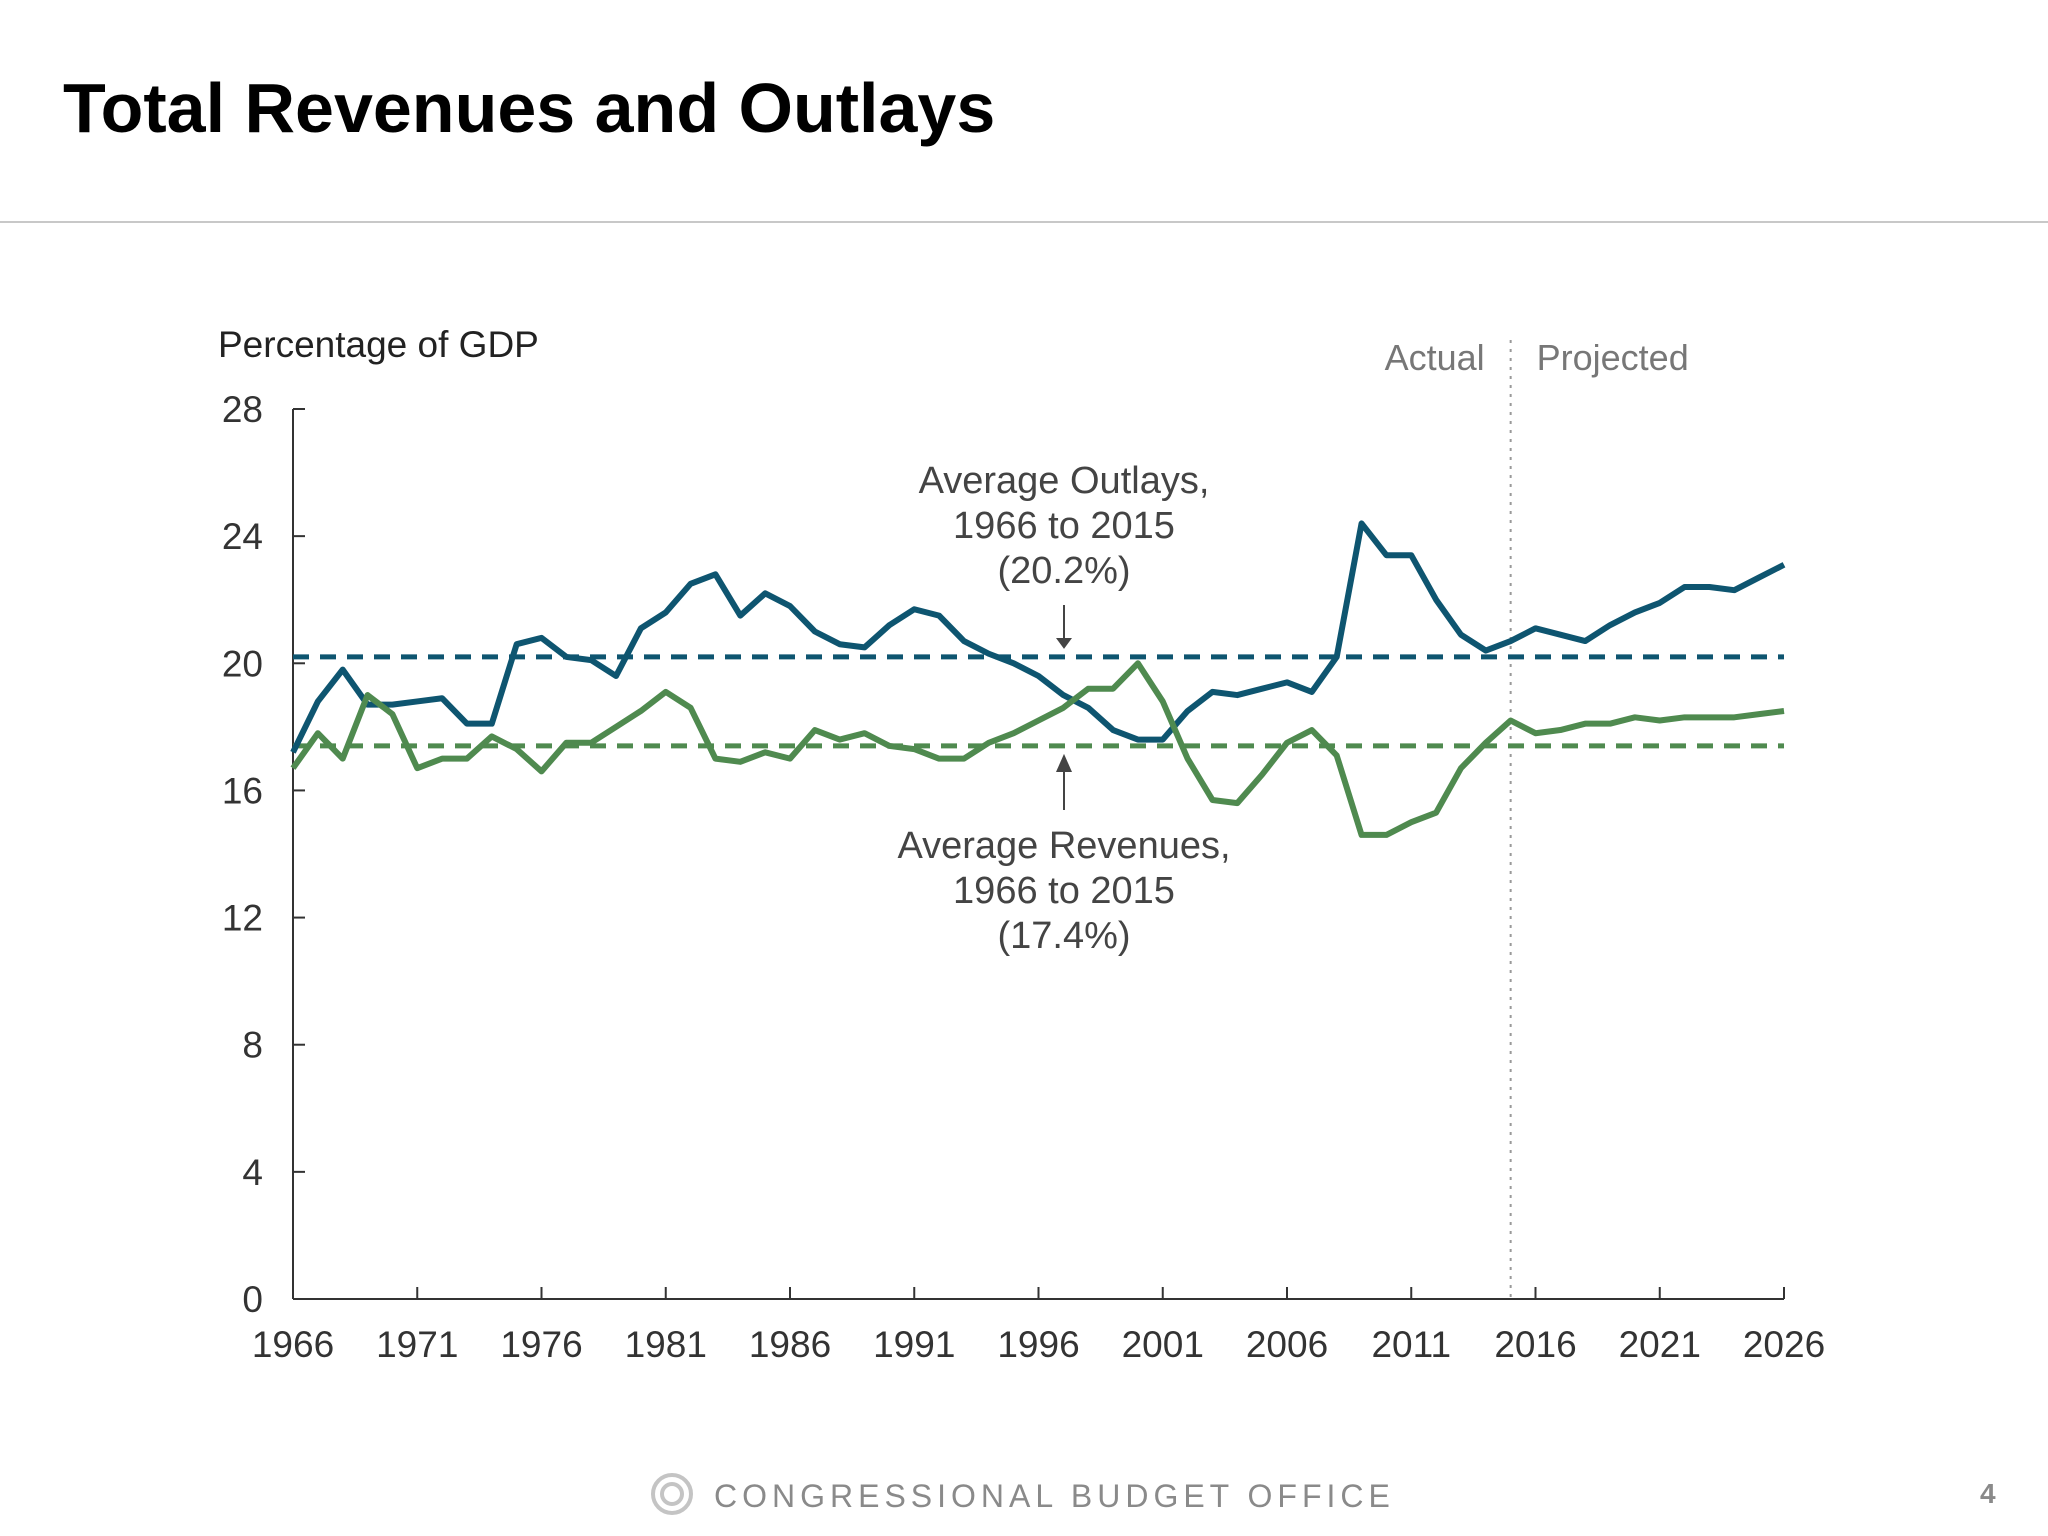 This screenshot has width=2048, height=1536. What do you see at coordinates (1535, 1344) in the screenshot?
I see `x-tick-label: 2016` at bounding box center [1535, 1344].